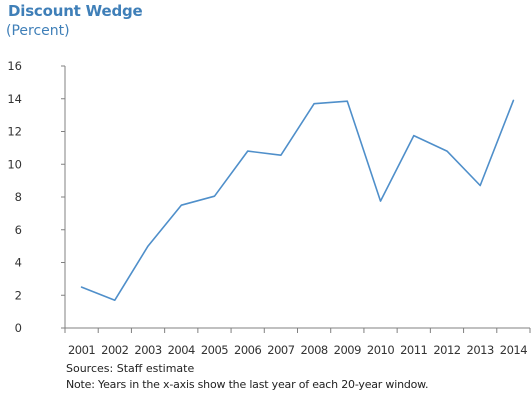 The height and width of the screenshot is (398, 532). Describe the element at coordinates (14, 132) in the screenshot. I see `y-tick-label: 12` at that location.